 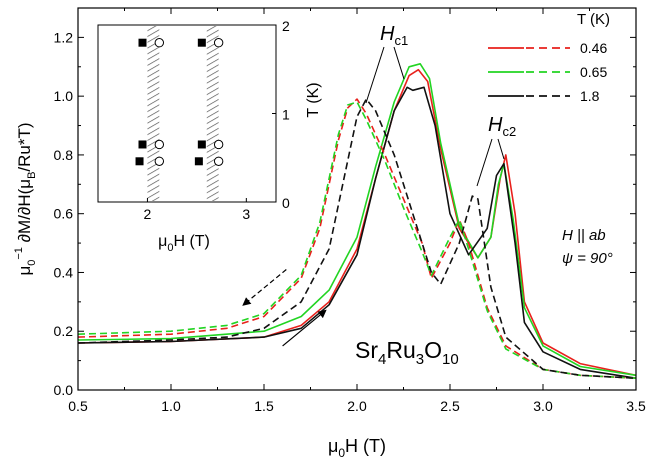 I want to click on inset-content: 2 3 0 1 2, so click(x=212, y=120).